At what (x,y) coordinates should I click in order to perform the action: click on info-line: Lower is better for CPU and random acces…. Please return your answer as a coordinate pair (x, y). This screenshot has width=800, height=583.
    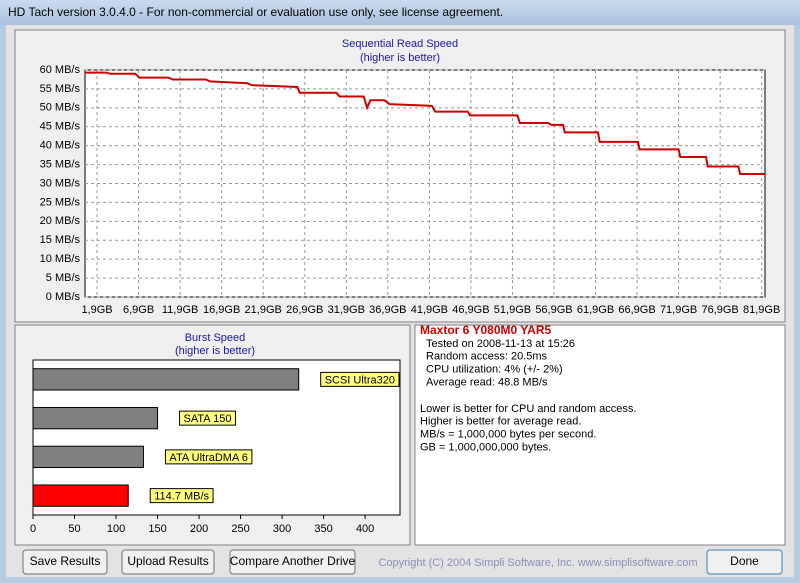
    Looking at the image, I should click on (528, 409).